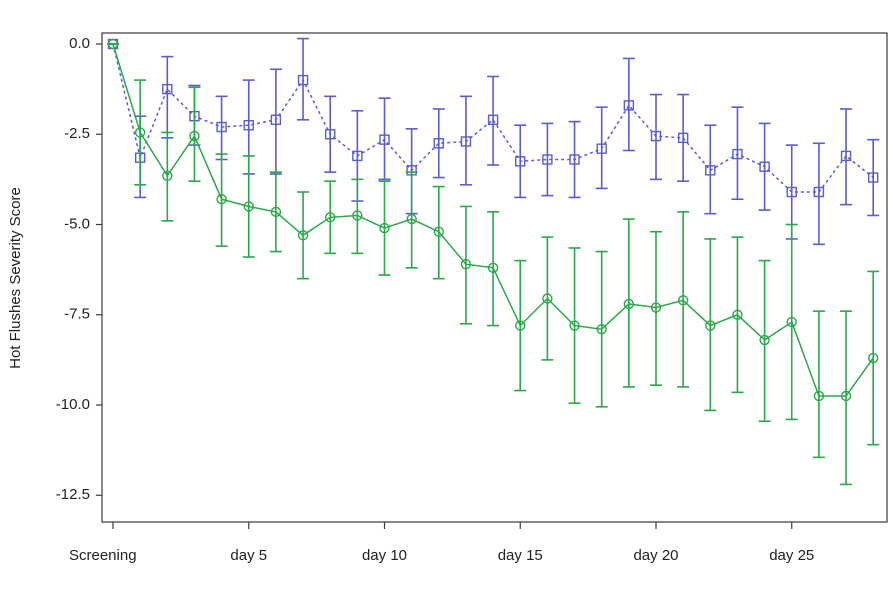  What do you see at coordinates (73, 404) in the screenshot?
I see `y-tick-label: -10.0` at bounding box center [73, 404].